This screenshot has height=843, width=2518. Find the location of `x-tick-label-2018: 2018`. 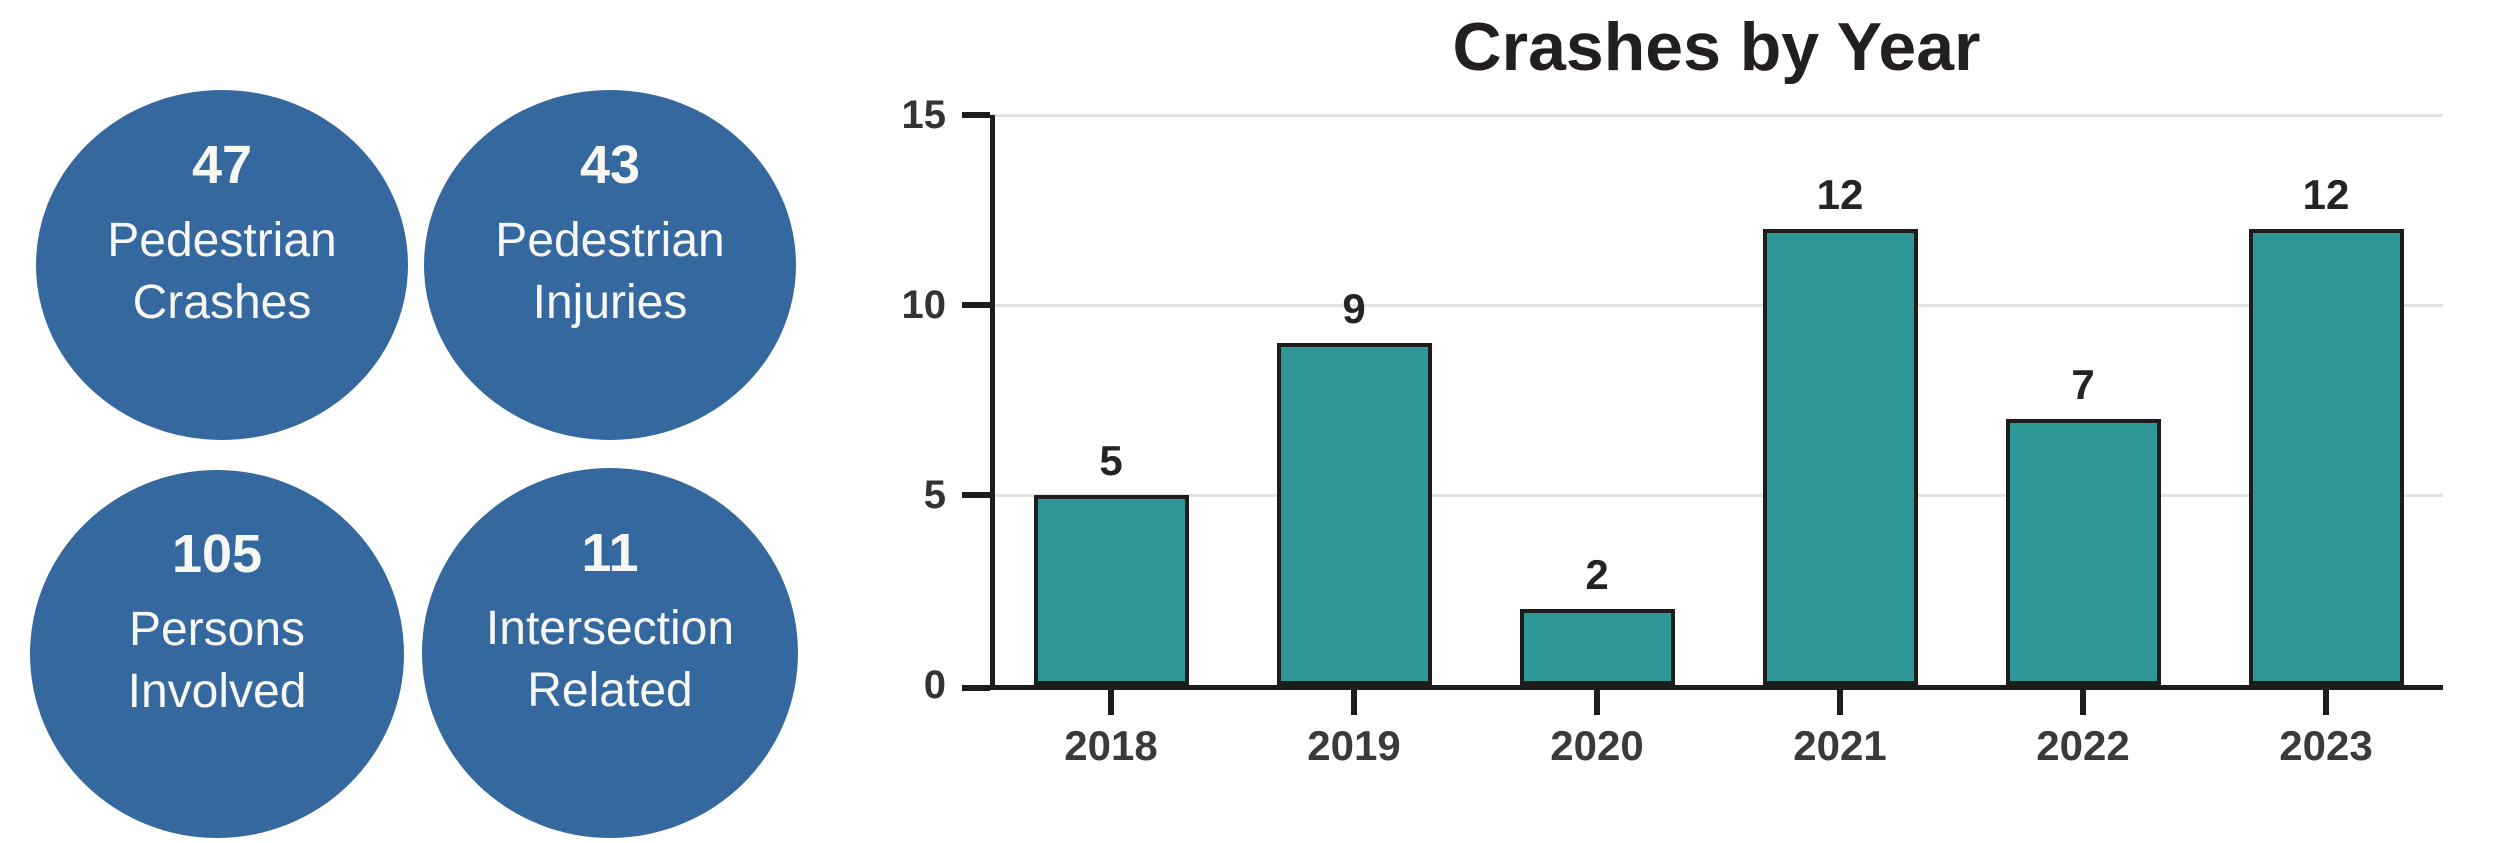

x-tick-label-2018: 2018 is located at coordinates (1111, 745).